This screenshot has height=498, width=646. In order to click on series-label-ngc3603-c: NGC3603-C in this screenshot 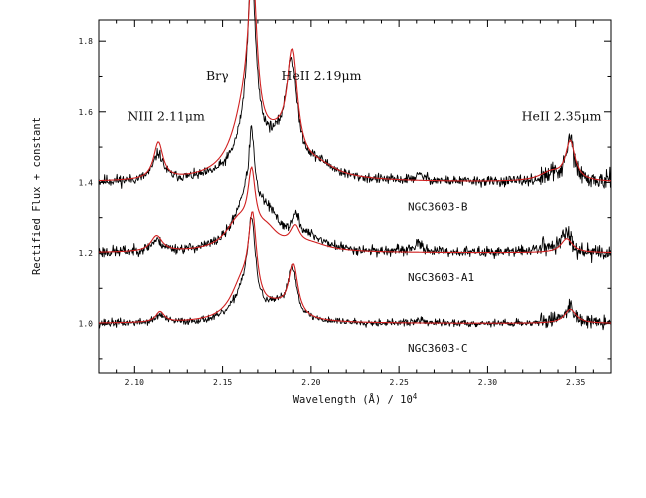, I will do `click(438, 348)`.